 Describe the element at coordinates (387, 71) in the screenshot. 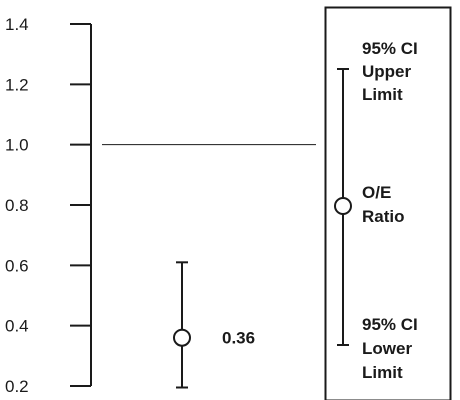

I see `legend-upper-line2: Upper` at that location.